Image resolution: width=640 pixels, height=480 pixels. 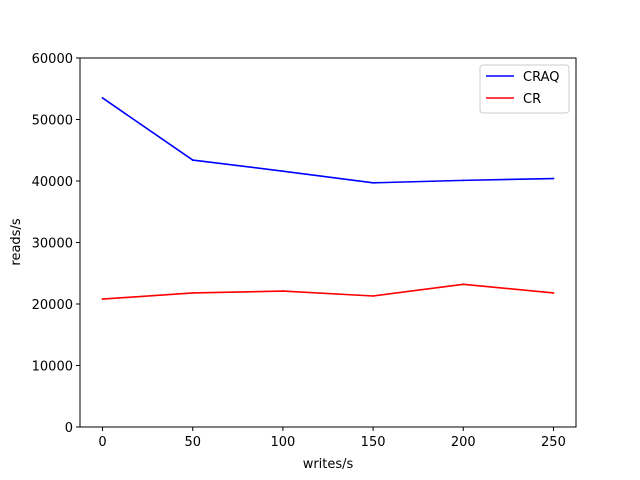 I want to click on x-tick-label: 100, so click(x=282, y=442).